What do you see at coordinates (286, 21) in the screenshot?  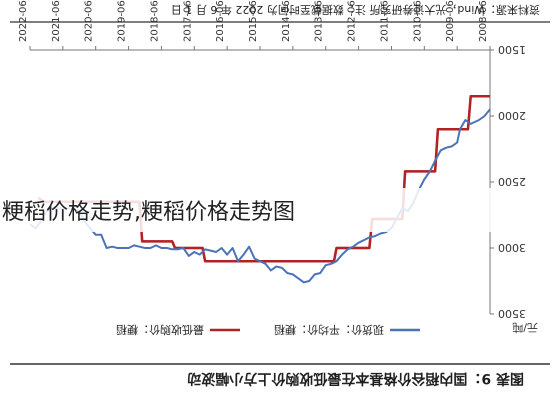 I see `x-tick-label-2014-06: 2014-06` at bounding box center [286, 21].